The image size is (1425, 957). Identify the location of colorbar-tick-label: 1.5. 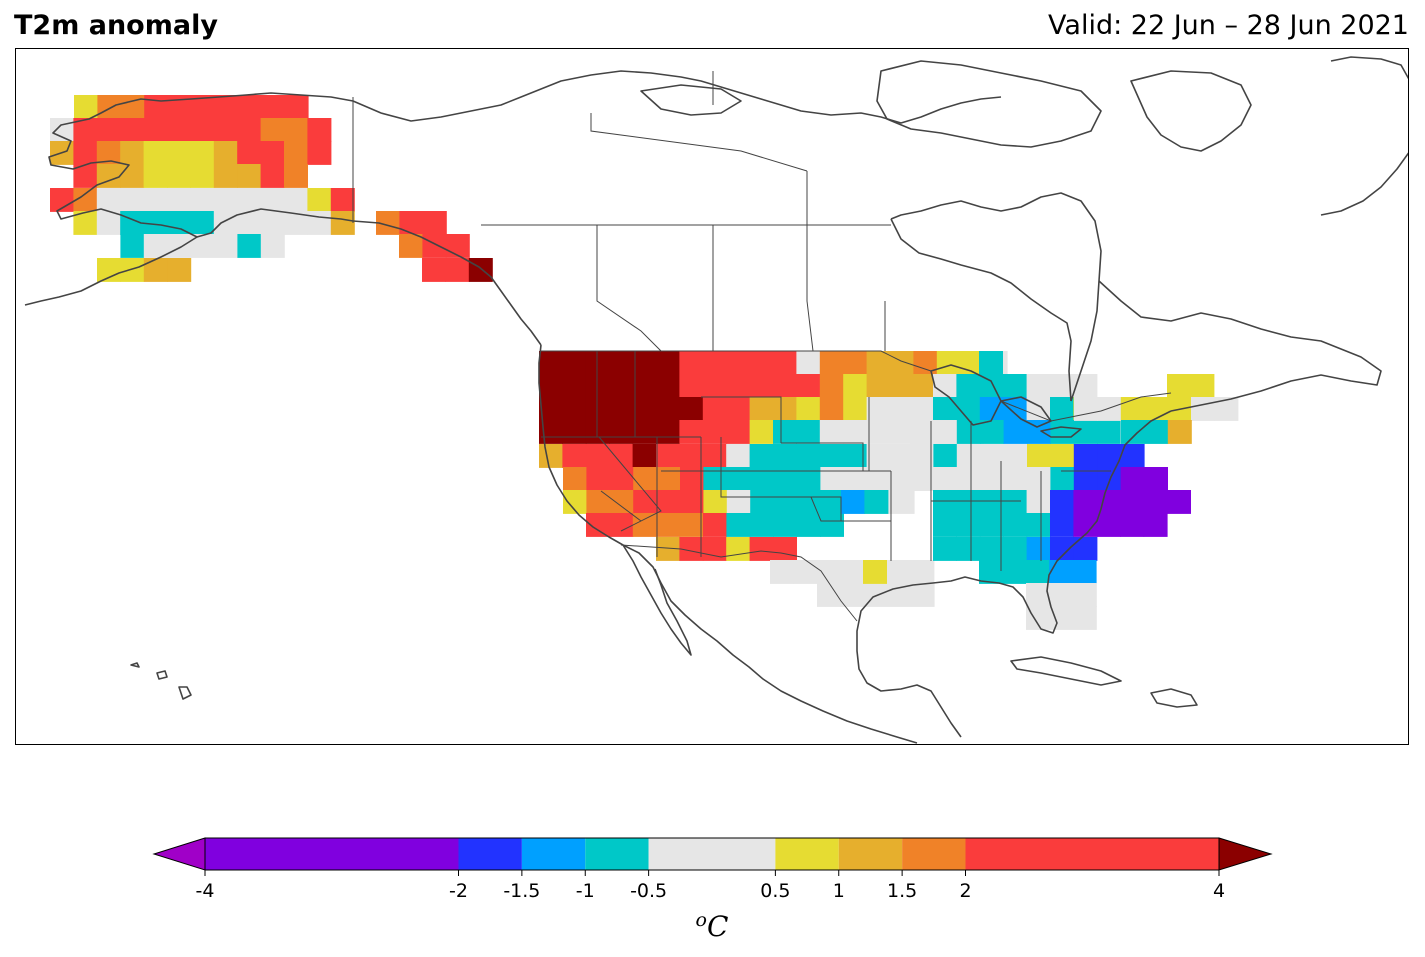
(902, 891).